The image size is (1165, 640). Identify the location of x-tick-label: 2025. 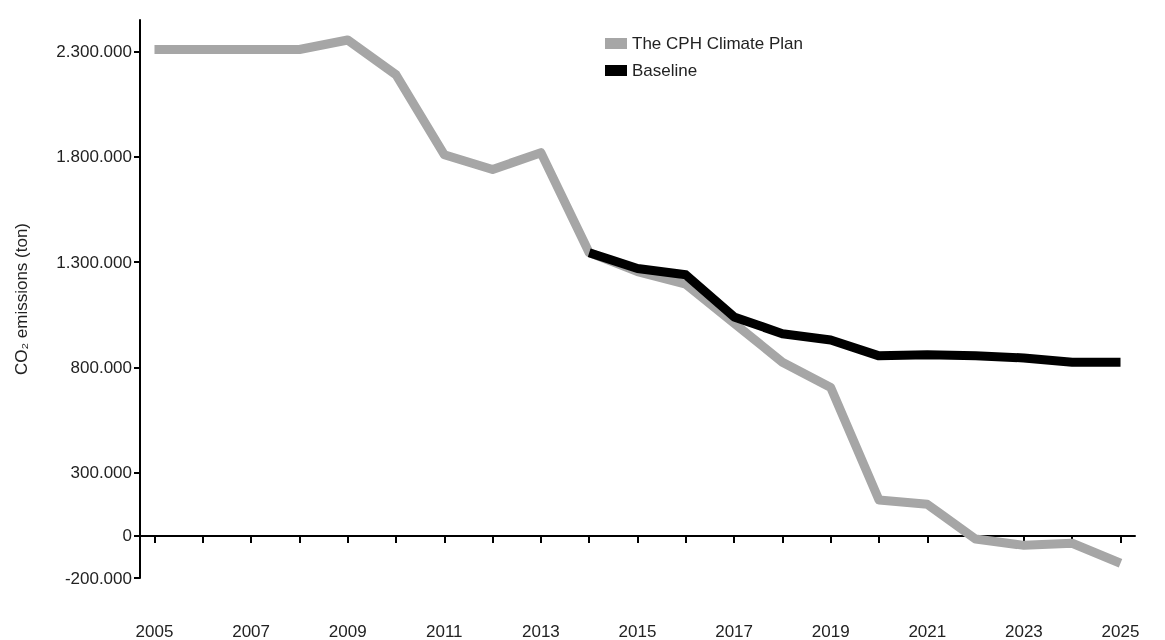
(1120, 631).